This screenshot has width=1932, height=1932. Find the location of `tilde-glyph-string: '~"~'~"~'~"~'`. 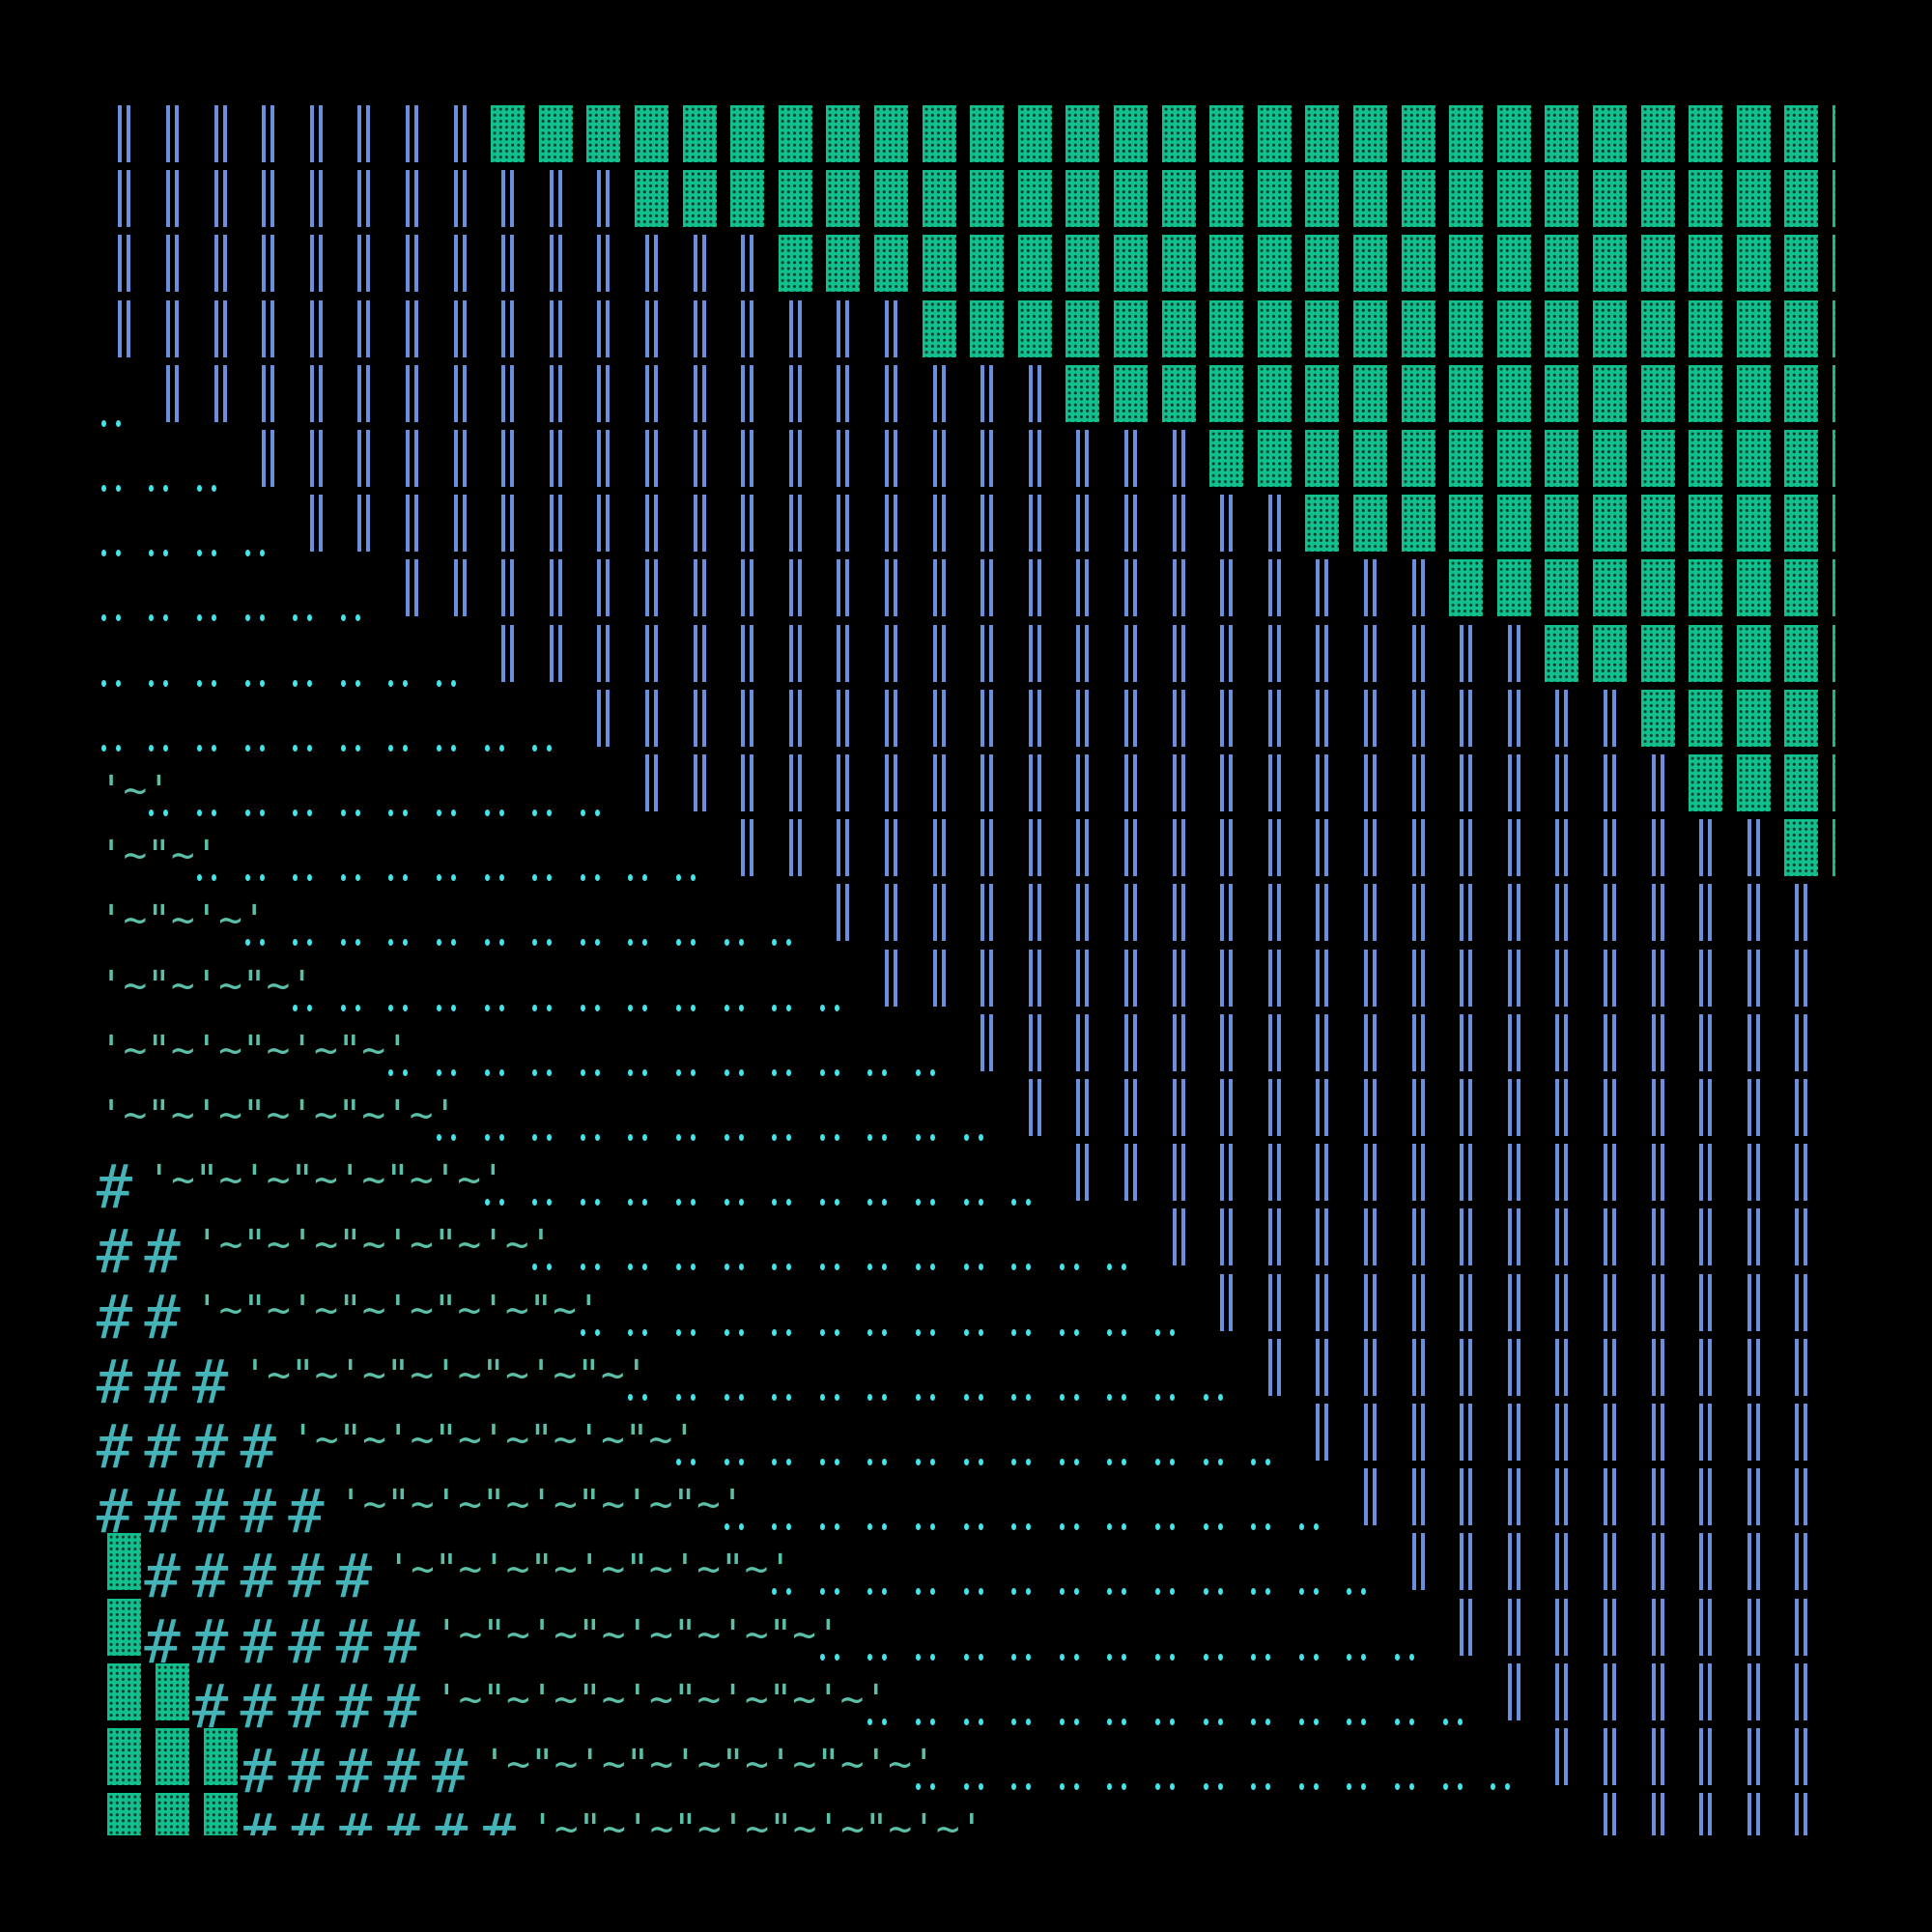

tilde-glyph-string: '~"~'~"~'~"~' is located at coordinates (254, 1049).